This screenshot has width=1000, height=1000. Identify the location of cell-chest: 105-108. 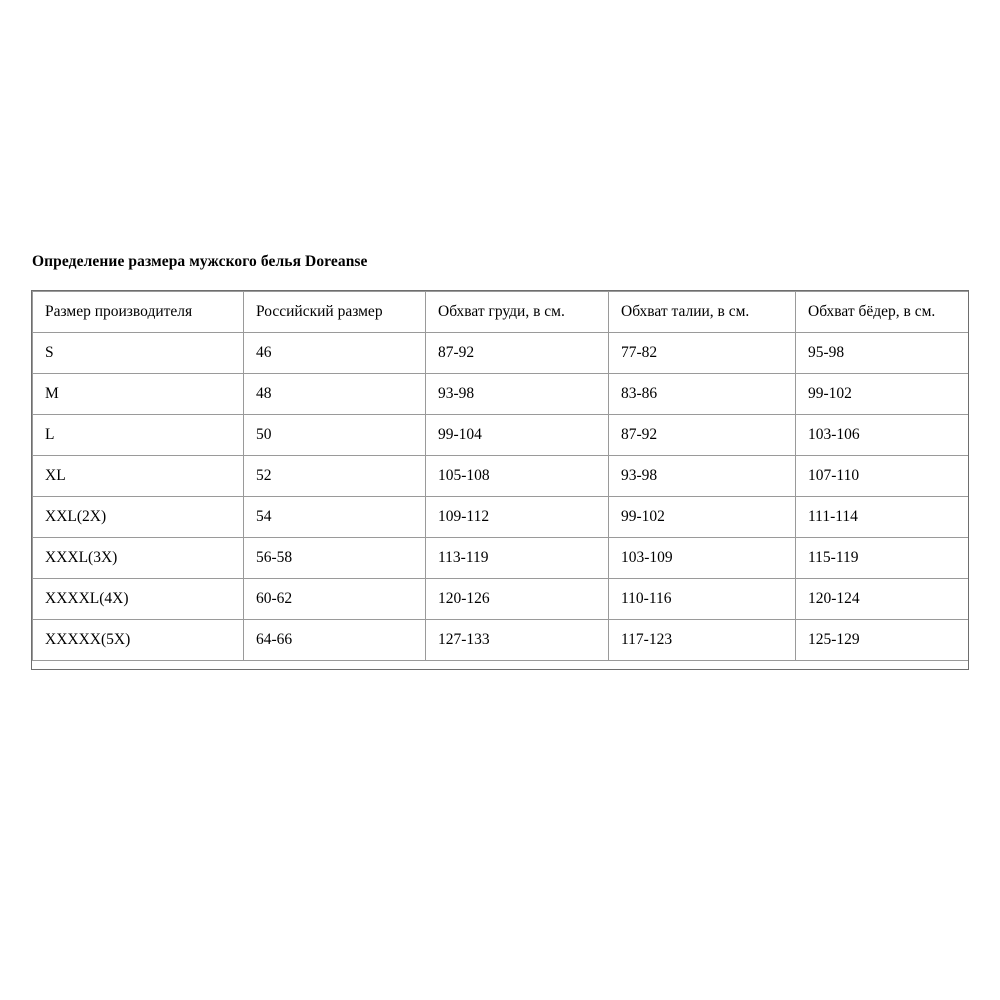
(517, 476).